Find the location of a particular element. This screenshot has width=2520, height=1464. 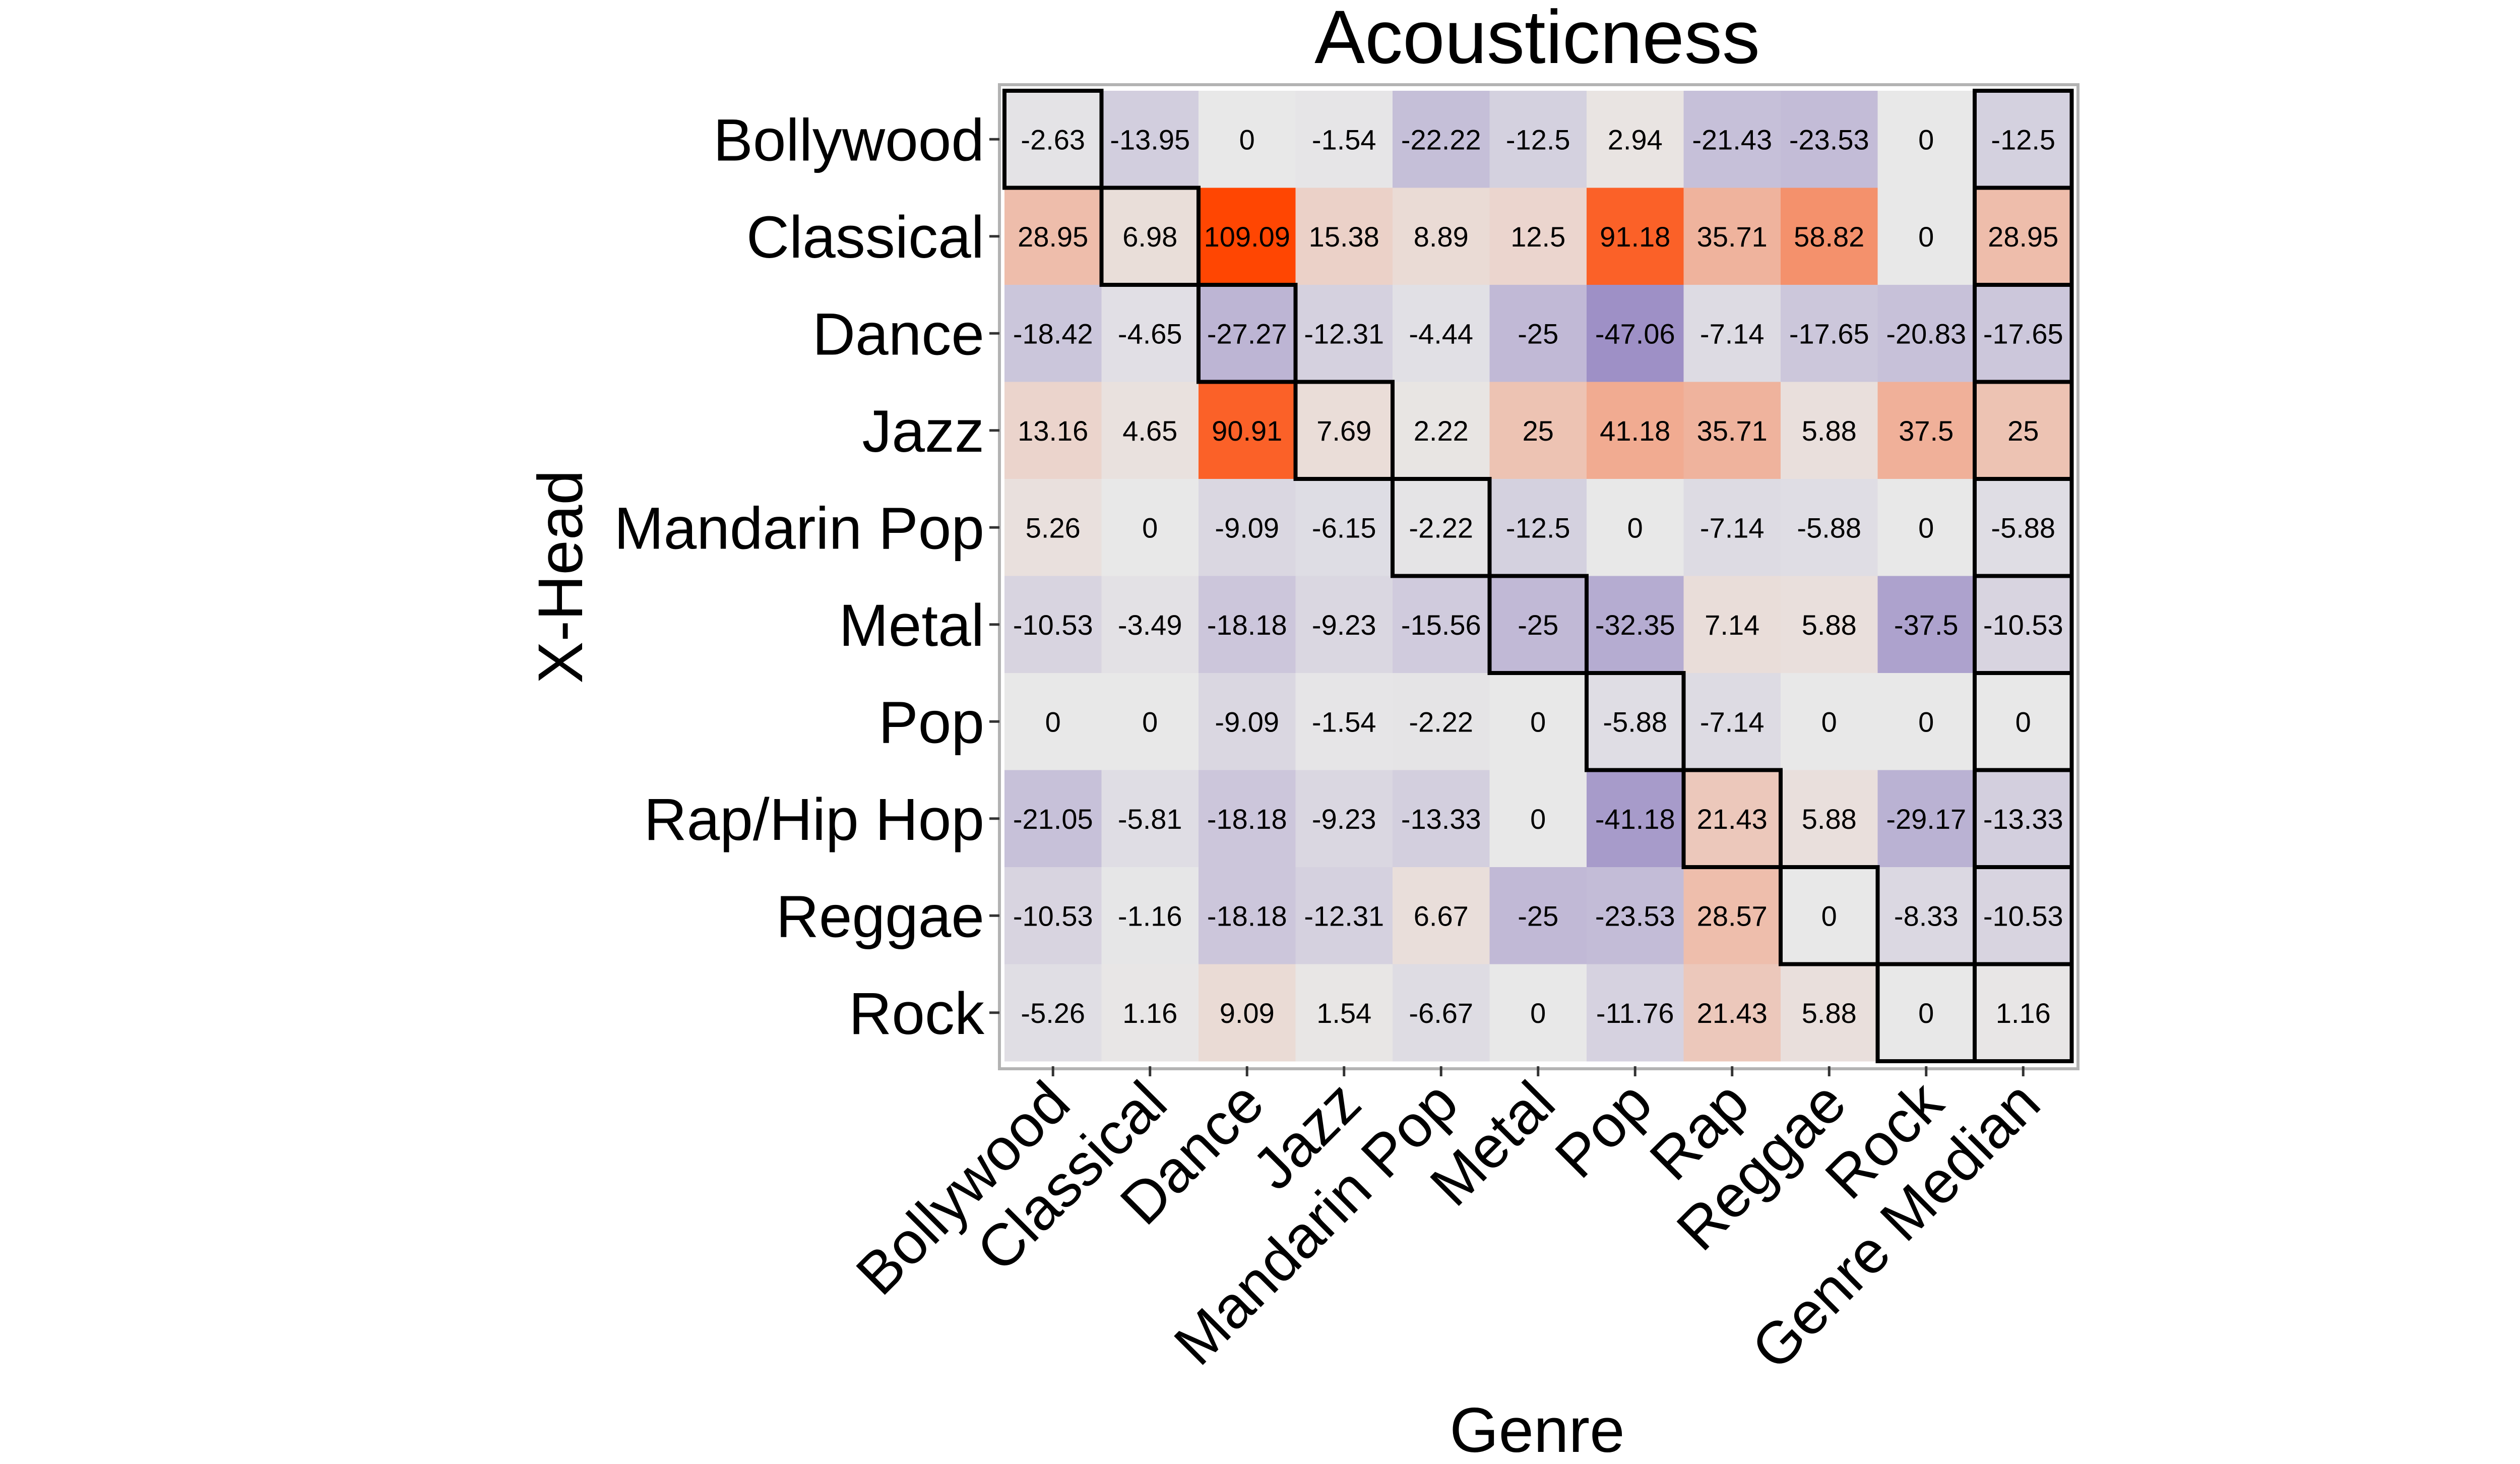

cell-value-label: 25 is located at coordinates (2023, 431).